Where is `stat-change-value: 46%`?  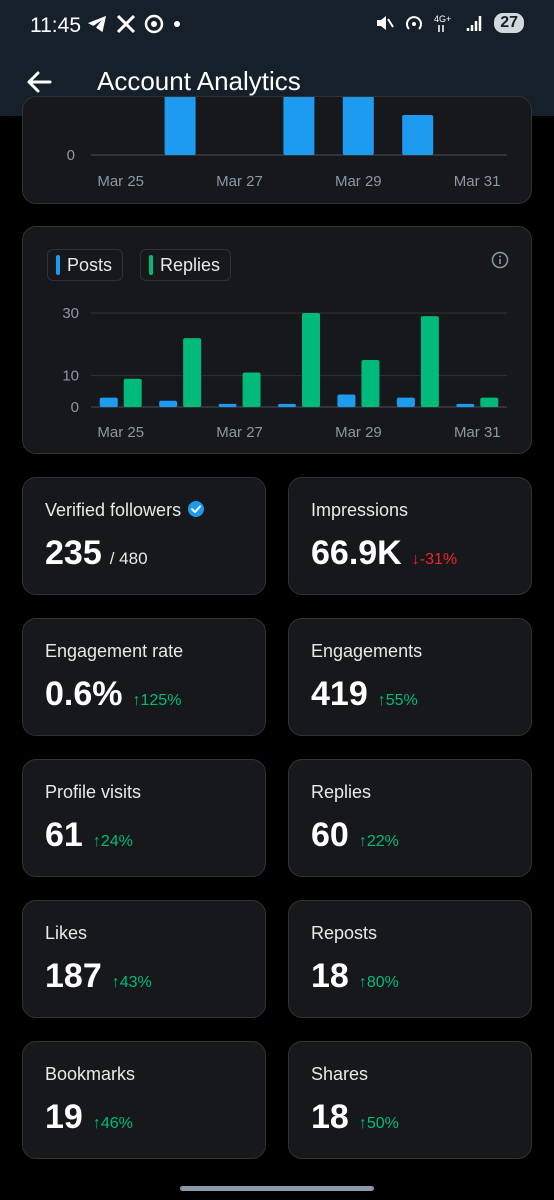
stat-change-value: 46% is located at coordinates (116, 1123).